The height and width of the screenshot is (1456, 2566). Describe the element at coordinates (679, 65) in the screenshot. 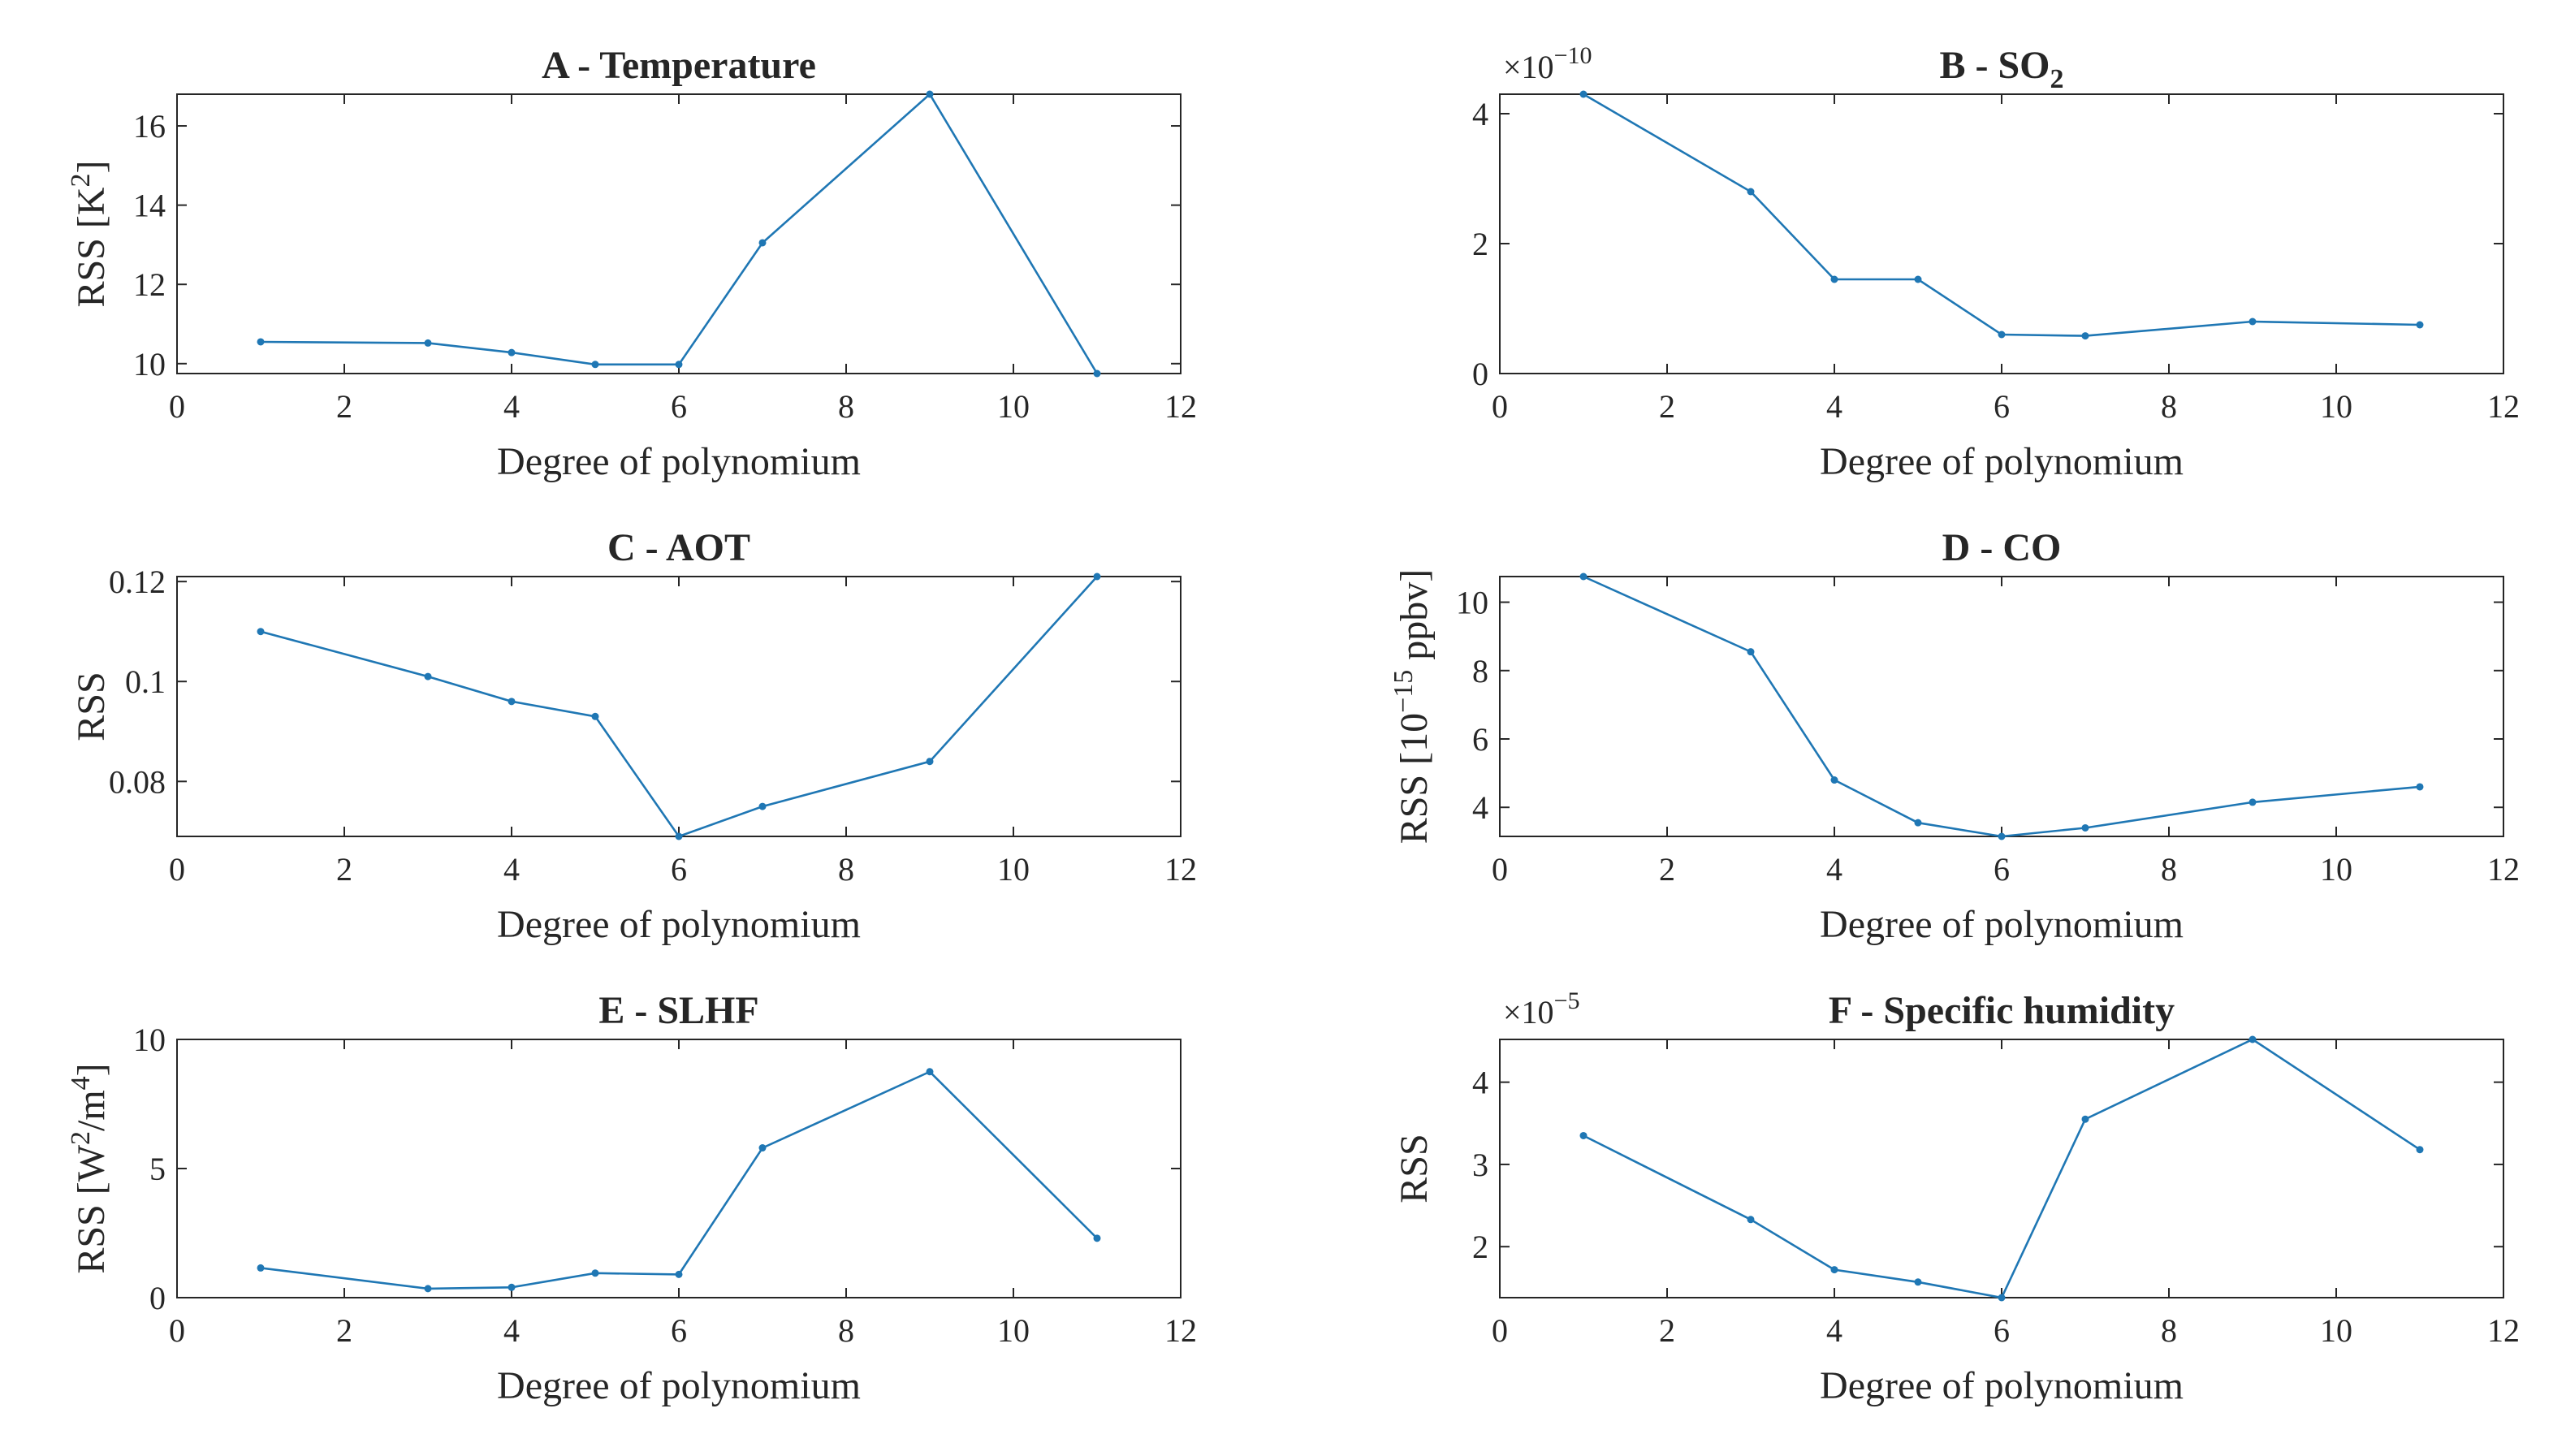

I see `chart-title: A - Temperature` at that location.